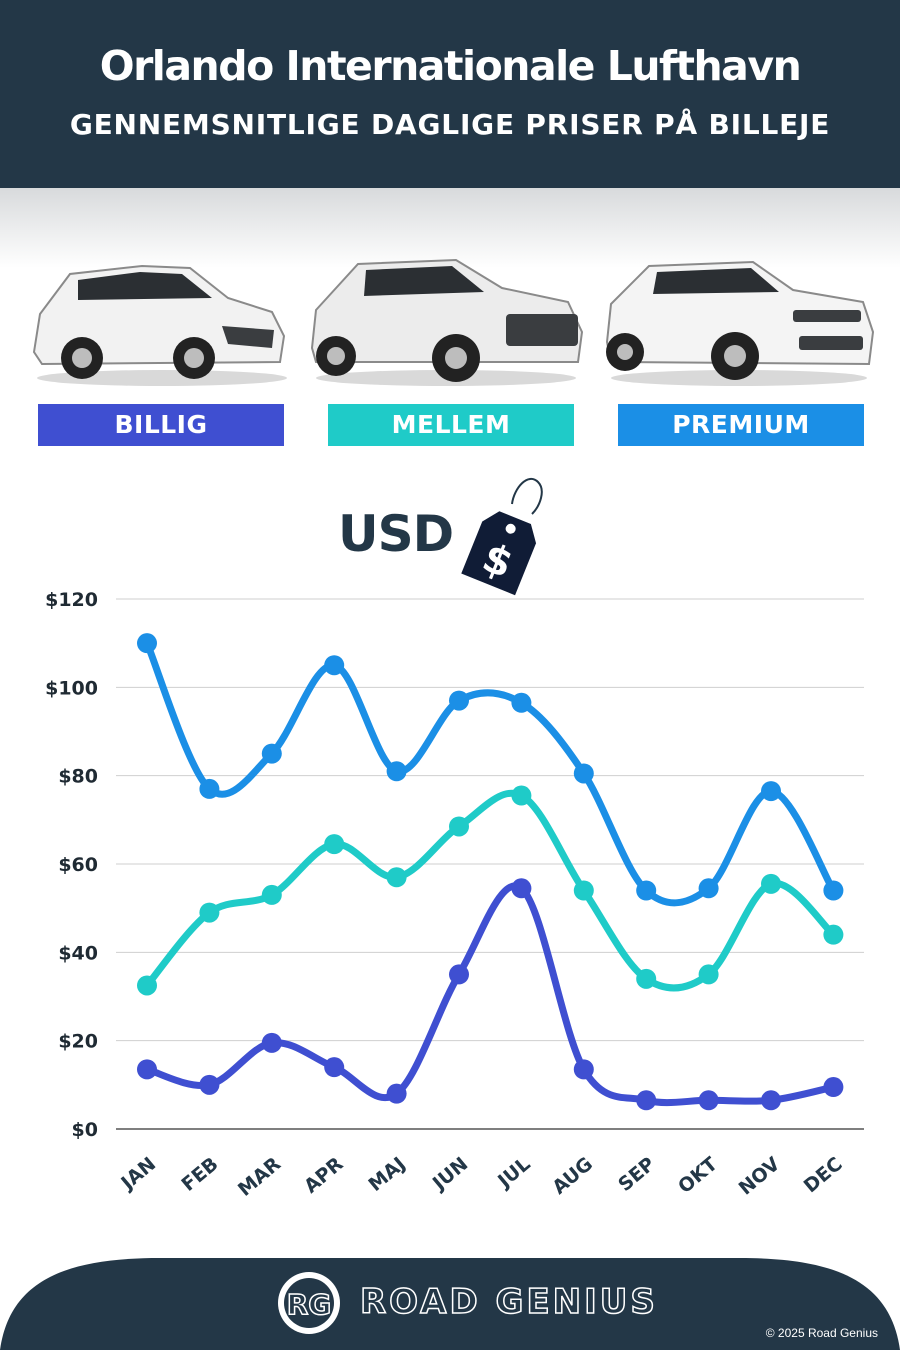  I want to click on y-tick-label: $60, so click(78, 865).